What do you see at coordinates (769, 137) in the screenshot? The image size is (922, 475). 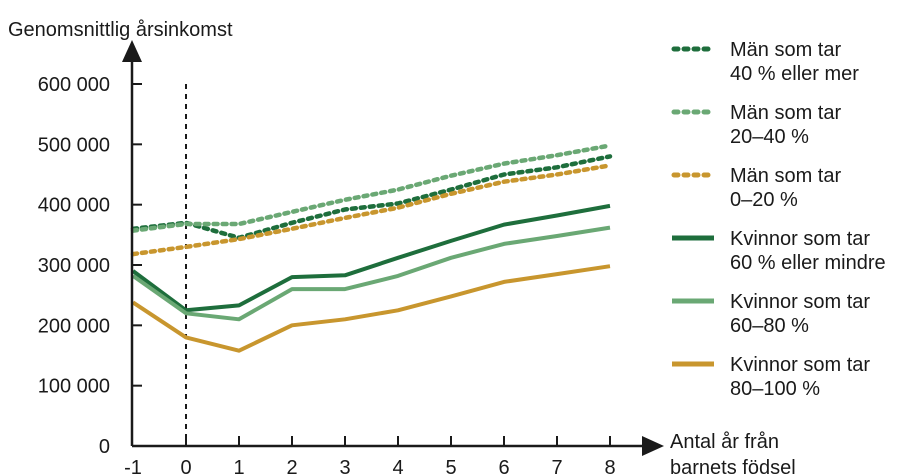 I see `legend-label-line: 20–40 %` at bounding box center [769, 137].